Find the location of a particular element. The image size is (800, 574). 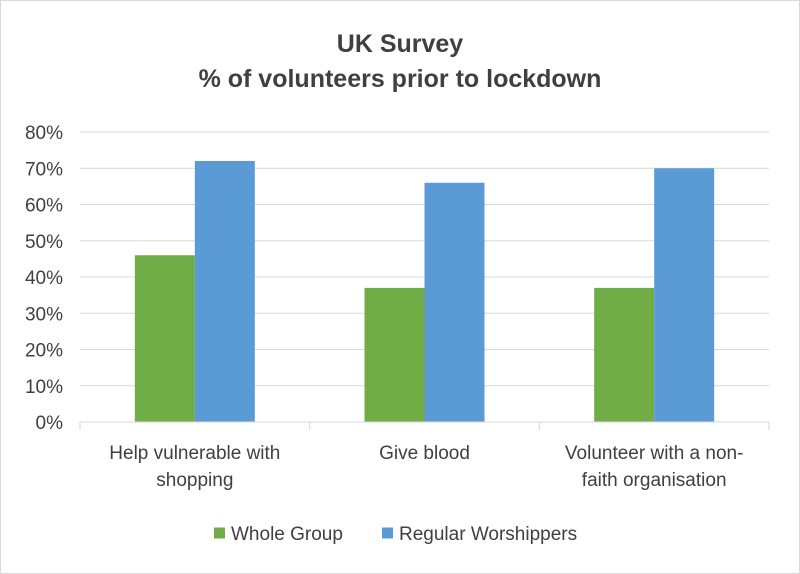

y-tick-label: 10% is located at coordinates (44, 387).